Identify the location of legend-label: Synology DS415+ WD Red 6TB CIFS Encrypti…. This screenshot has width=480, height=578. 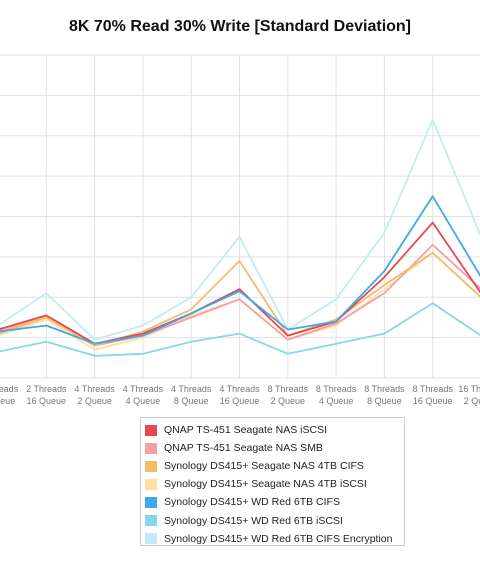
(278, 538).